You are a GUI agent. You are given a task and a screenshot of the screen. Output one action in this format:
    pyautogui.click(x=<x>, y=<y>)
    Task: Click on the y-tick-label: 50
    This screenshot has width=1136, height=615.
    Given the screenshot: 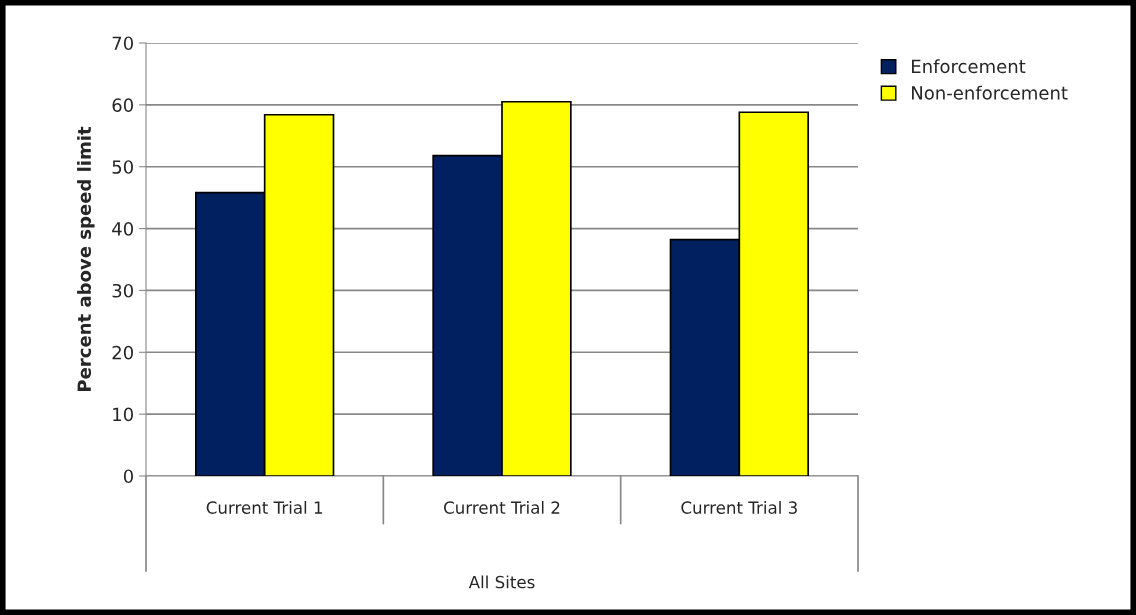 What is the action you would take?
    pyautogui.click(x=122, y=167)
    